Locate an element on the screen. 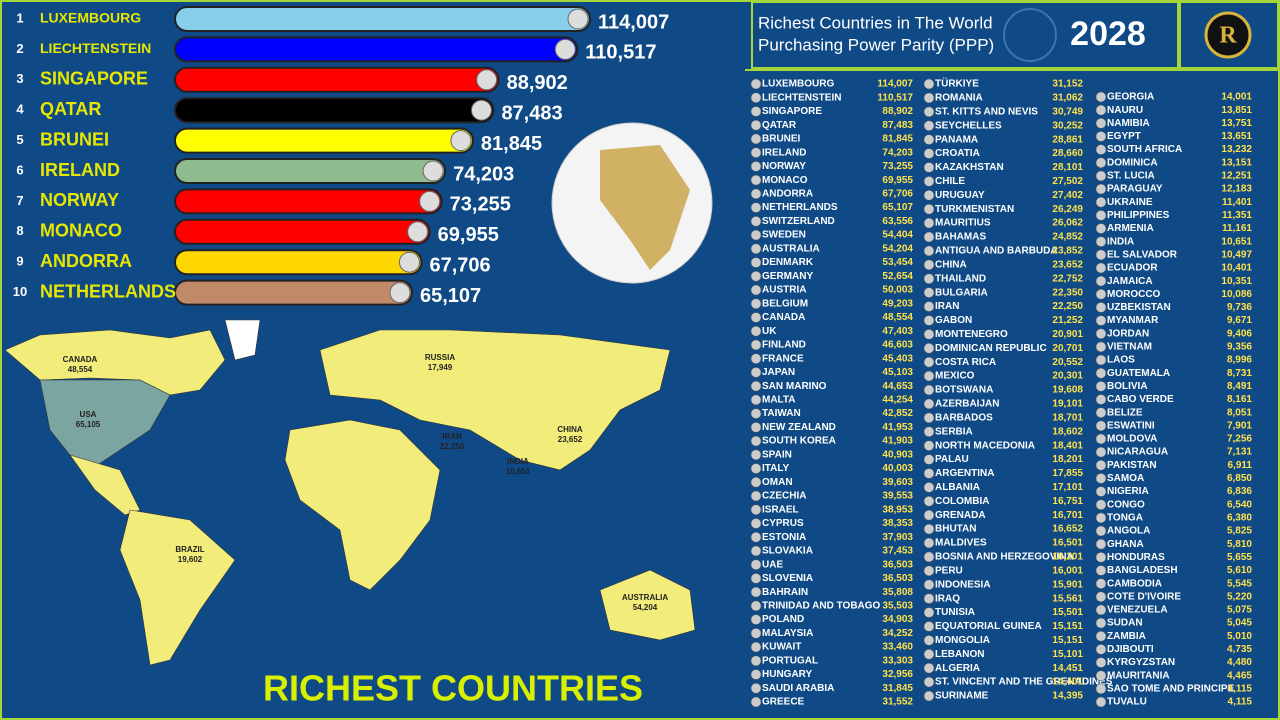 This screenshot has width=1280, height=720. list-value: 37,903 is located at coordinates (897, 537).